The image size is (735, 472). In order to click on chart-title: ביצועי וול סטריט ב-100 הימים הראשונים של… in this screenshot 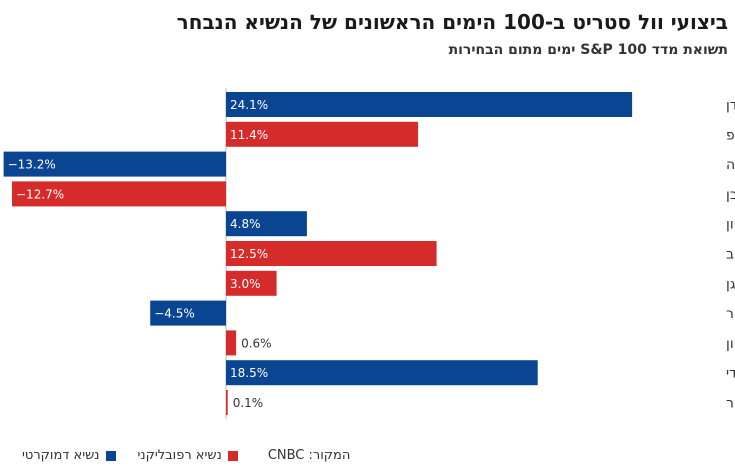, I will do `click(452, 22)`.